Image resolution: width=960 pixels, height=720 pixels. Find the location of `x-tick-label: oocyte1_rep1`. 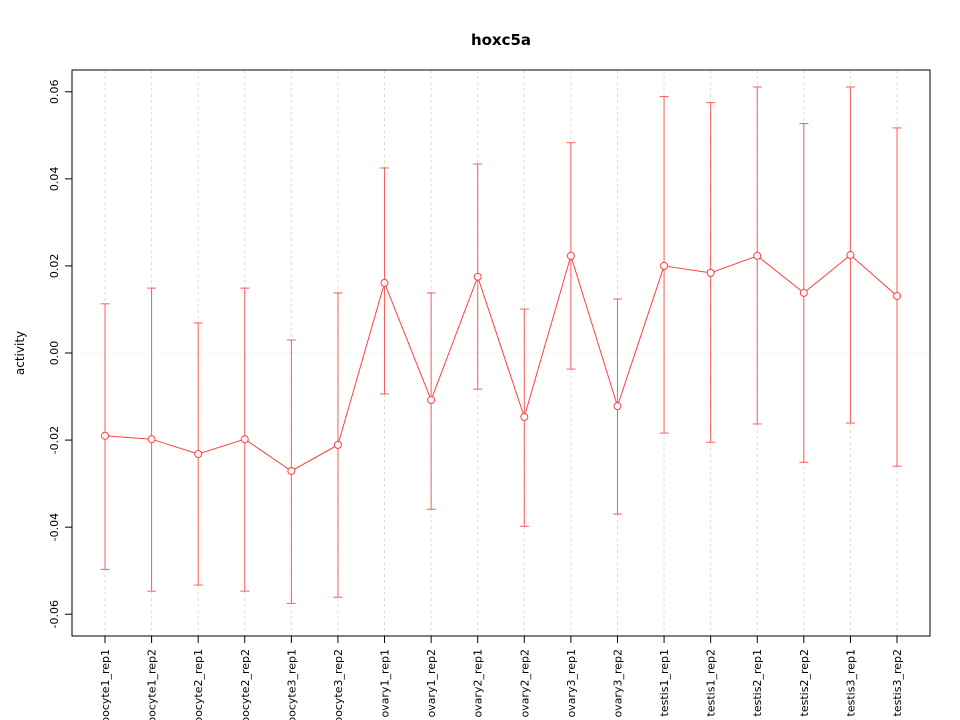

x-tick-label: oocyte1_rep1 is located at coordinates (105, 684).